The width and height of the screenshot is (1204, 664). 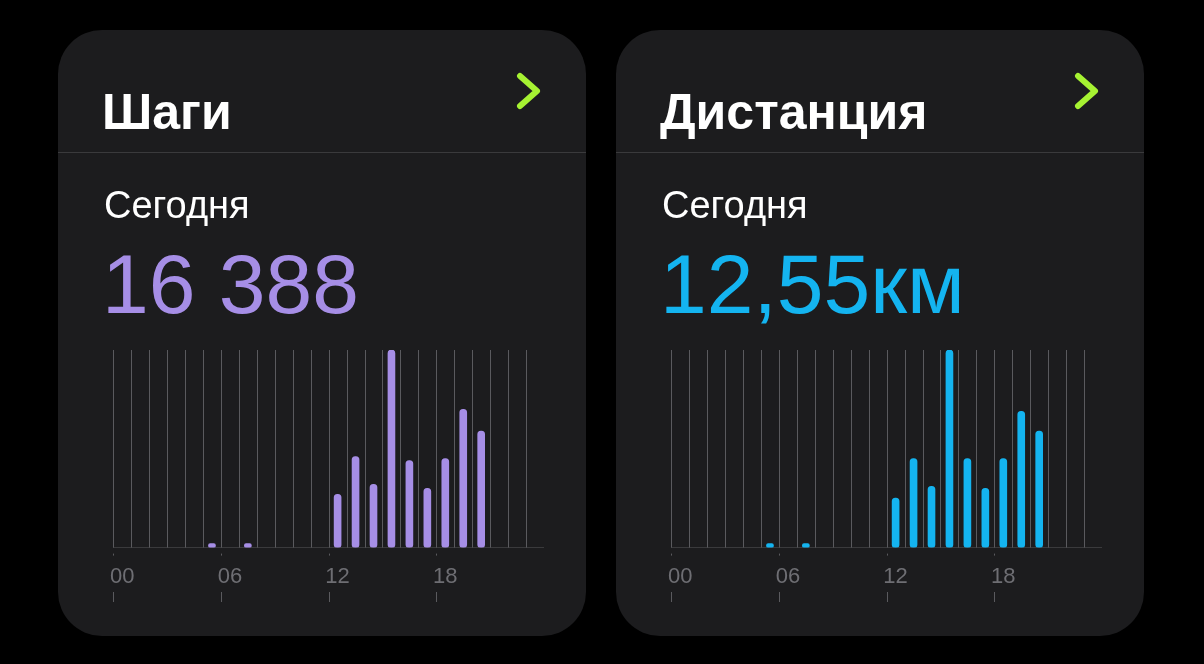 I want to click on chart-title: Шаги, so click(x=167, y=112).